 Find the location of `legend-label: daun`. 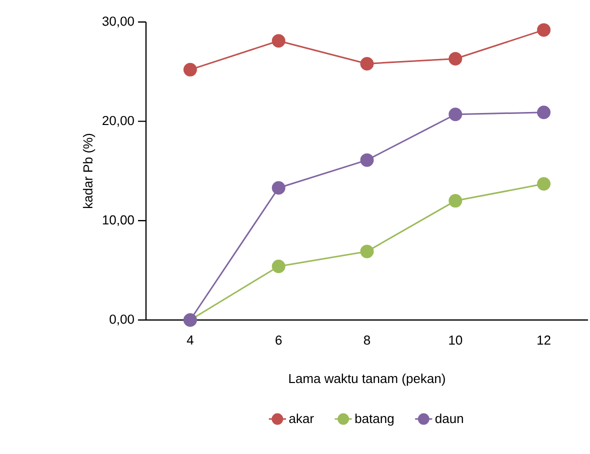

legend-label: daun is located at coordinates (449, 419).